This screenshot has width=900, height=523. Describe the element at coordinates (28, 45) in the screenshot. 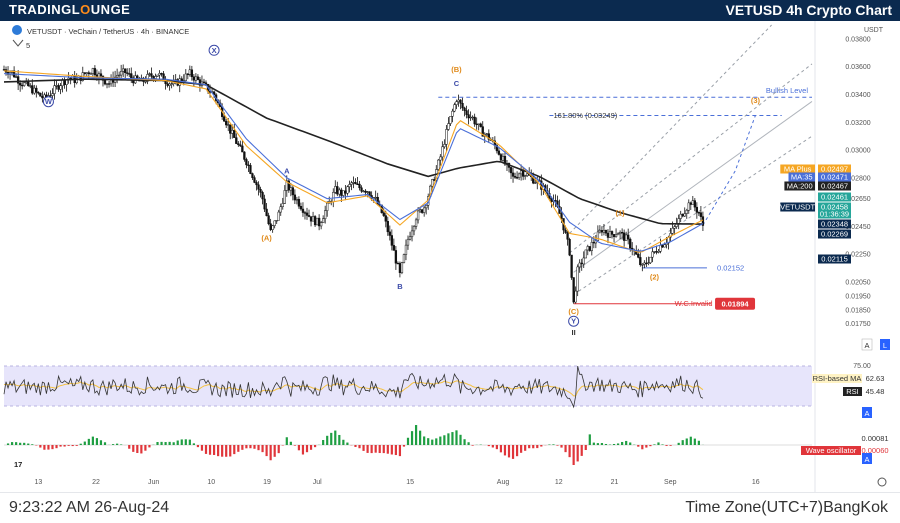

I see `interval-badge: 5` at that location.